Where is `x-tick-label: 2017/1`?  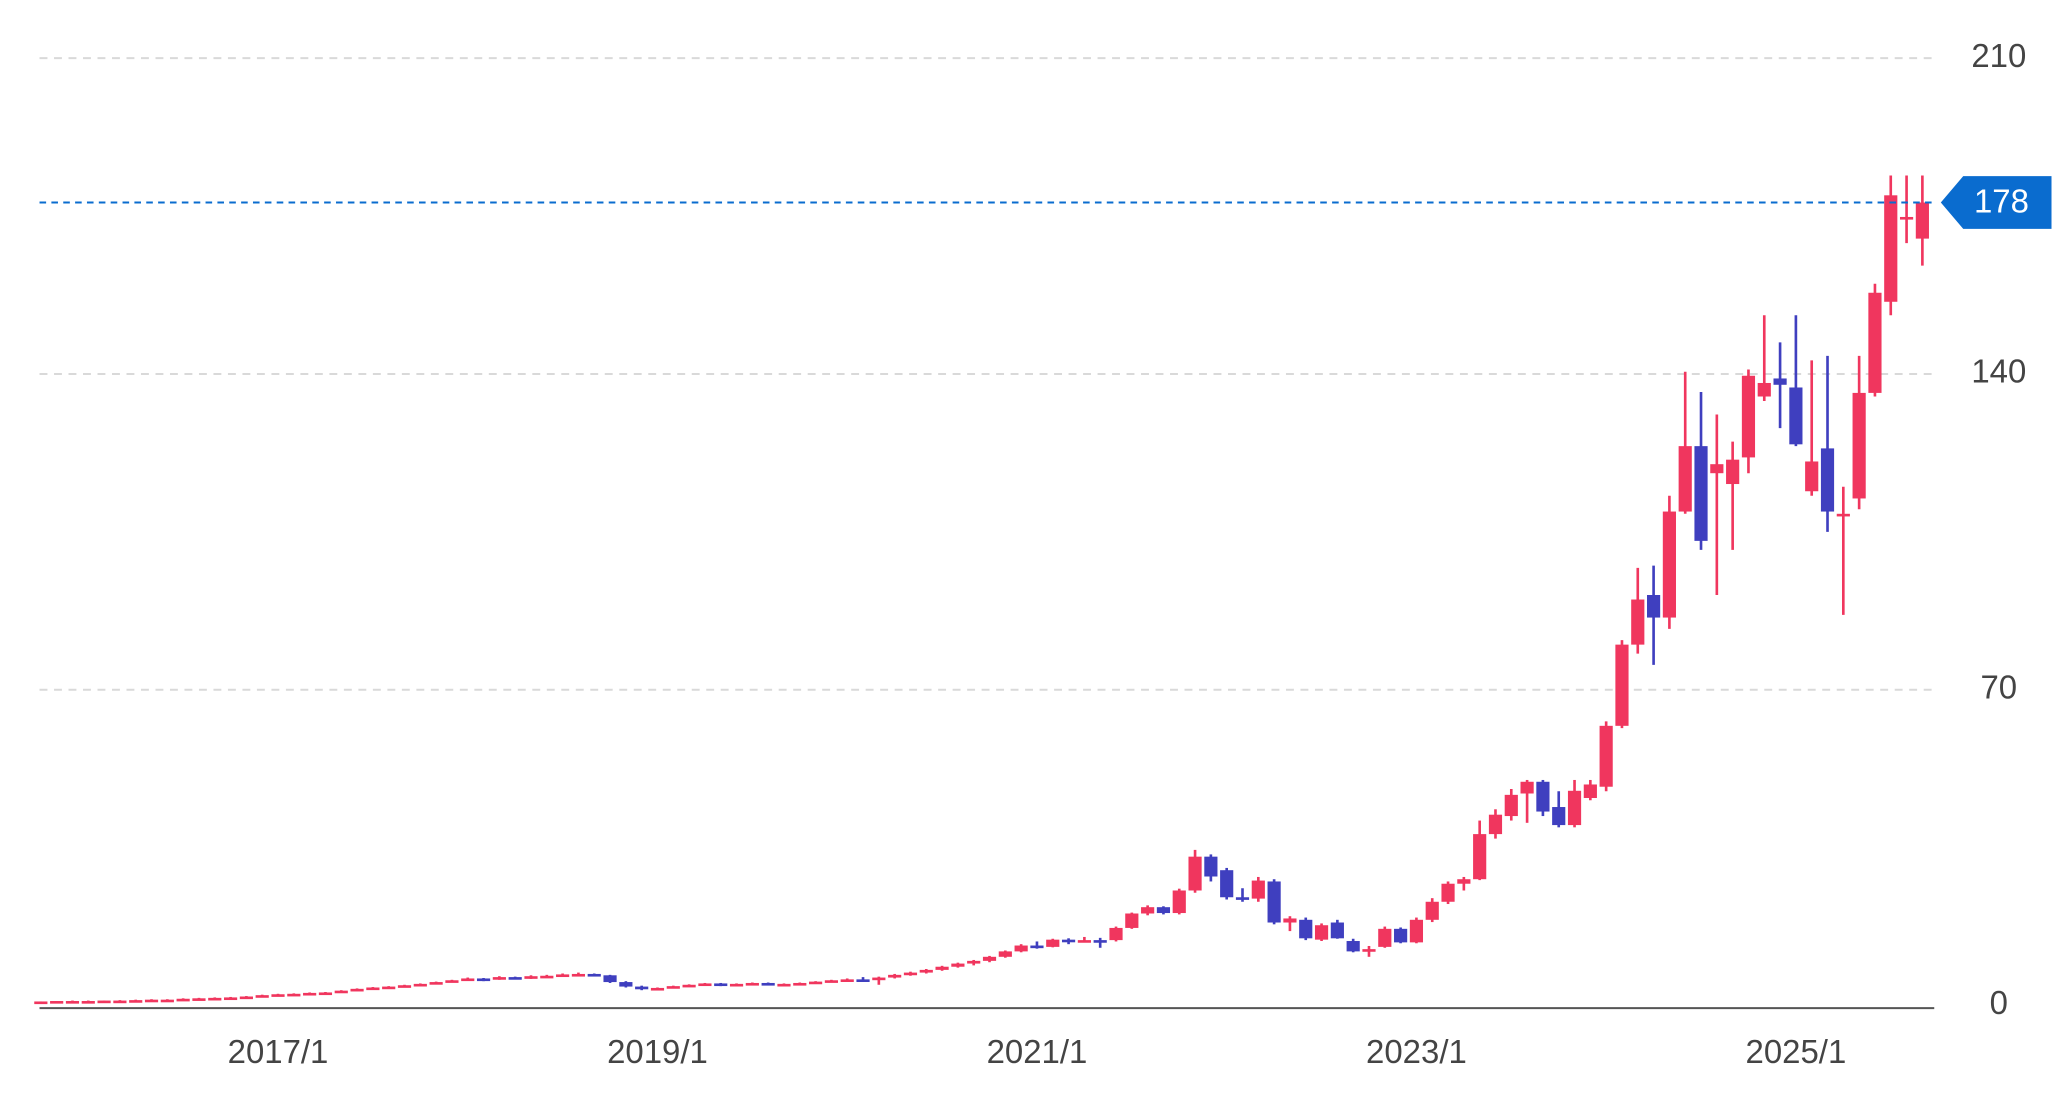 x-tick-label: 2017/1 is located at coordinates (278, 1051).